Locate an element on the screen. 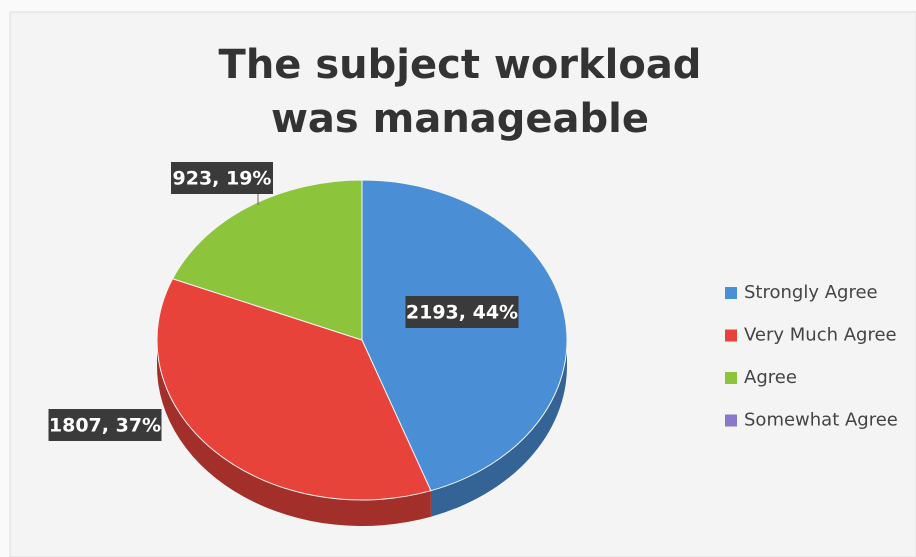  legend-label: Very Much Agree is located at coordinates (820, 335).